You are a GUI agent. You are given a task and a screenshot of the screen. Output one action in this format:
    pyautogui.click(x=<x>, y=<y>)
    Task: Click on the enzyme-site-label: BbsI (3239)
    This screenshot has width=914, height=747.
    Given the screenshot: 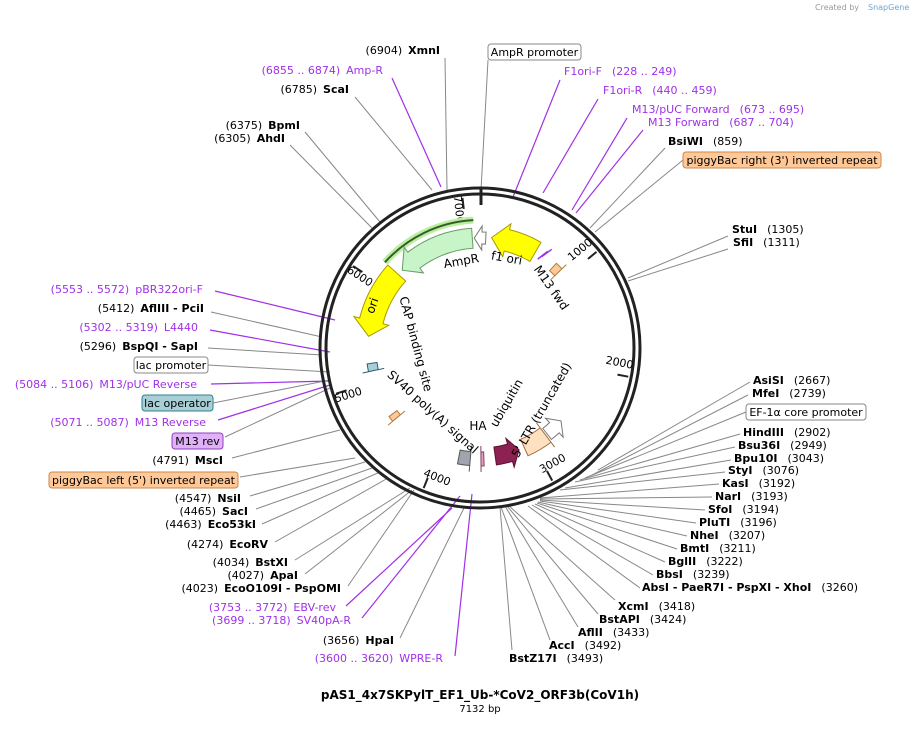 What is the action you would take?
    pyautogui.click(x=692, y=574)
    